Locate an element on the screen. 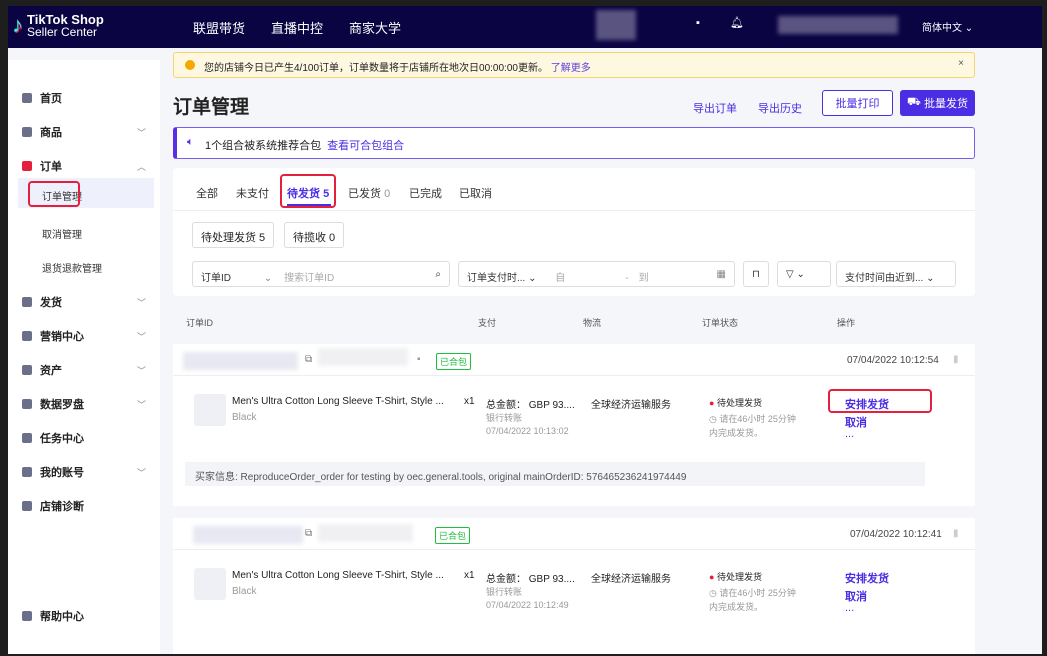 The image size is (1047, 656). sidebar-item-tasks: 任务中心 is located at coordinates (84, 438).